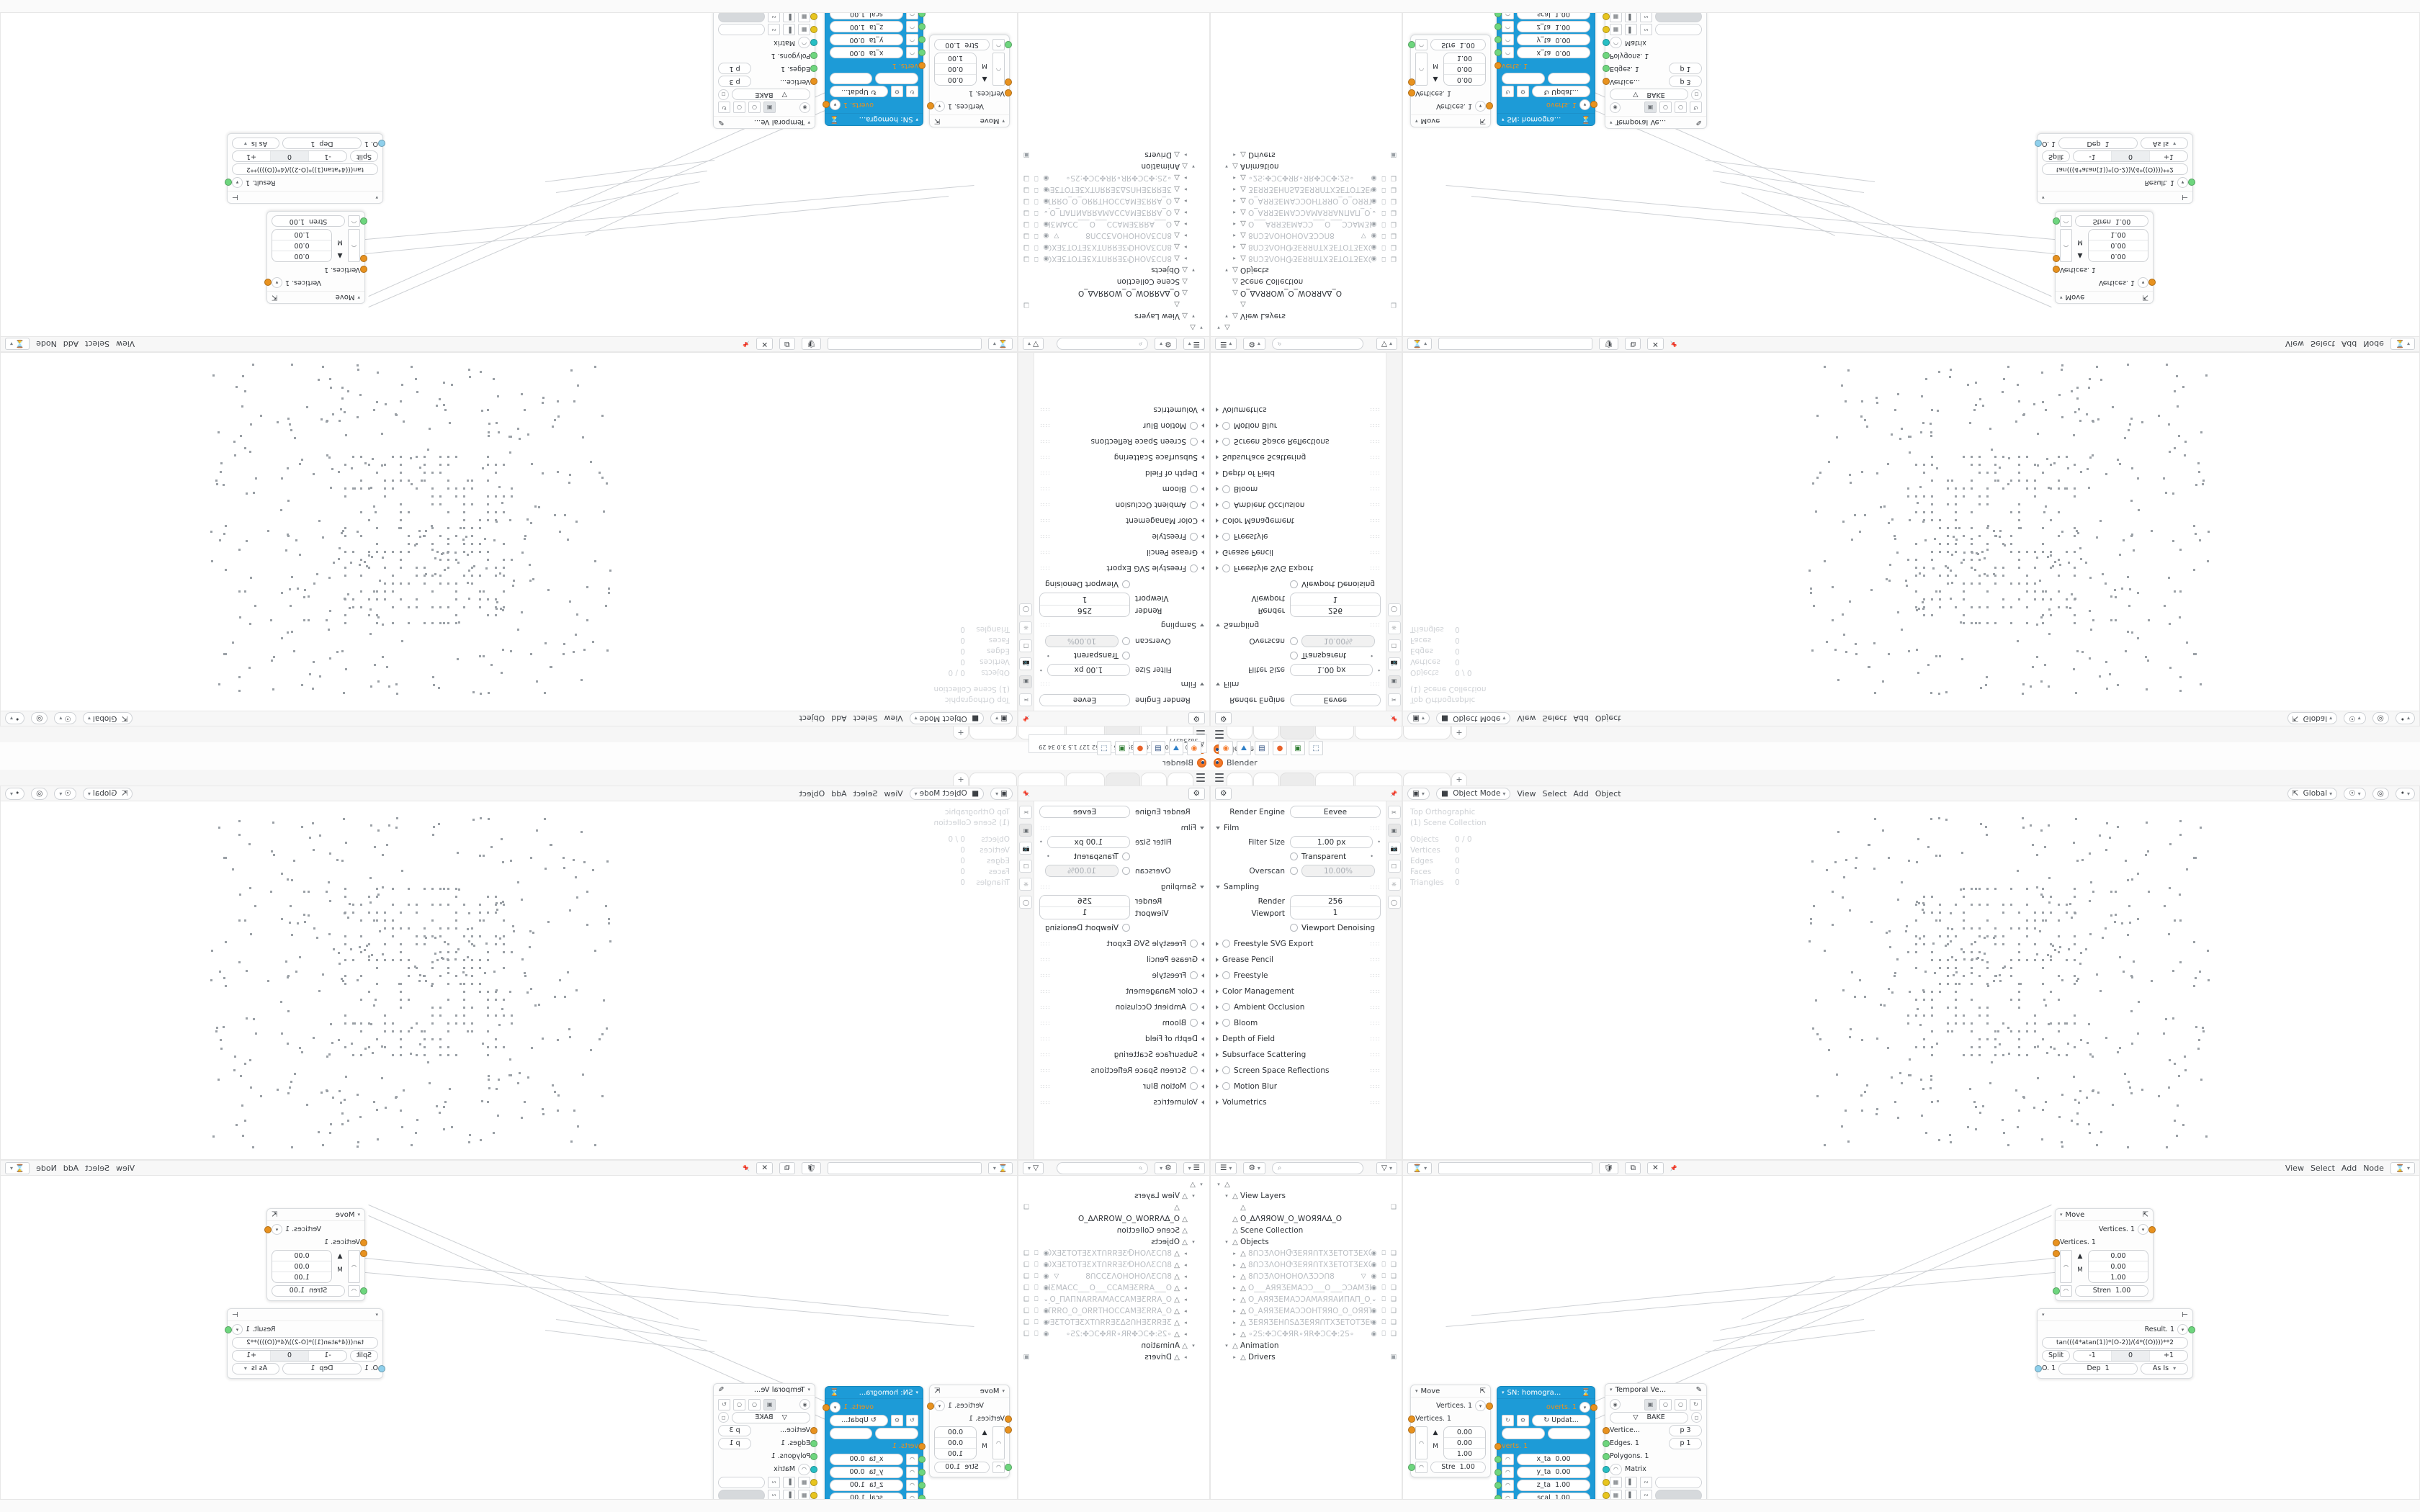  I want to click on overscan-value: 10.00%, so click(1082, 641).